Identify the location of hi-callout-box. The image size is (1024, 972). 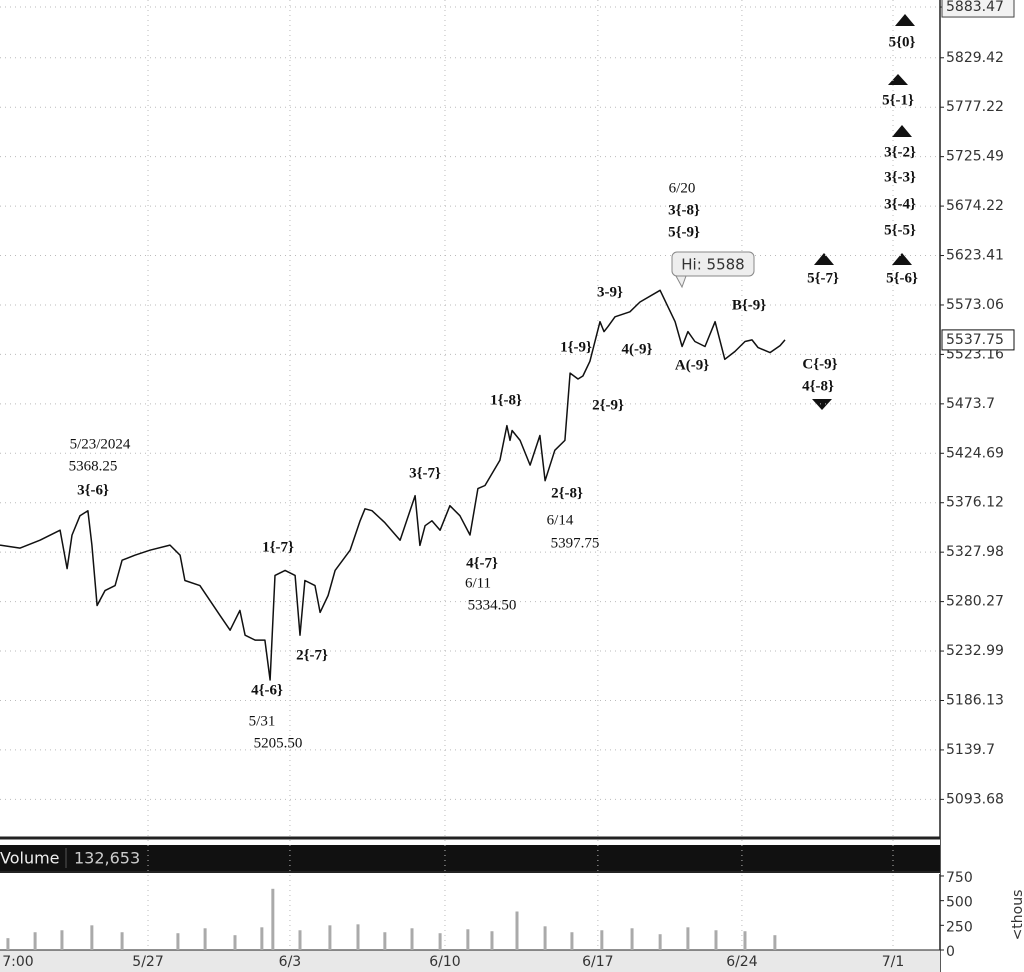
(713, 264).